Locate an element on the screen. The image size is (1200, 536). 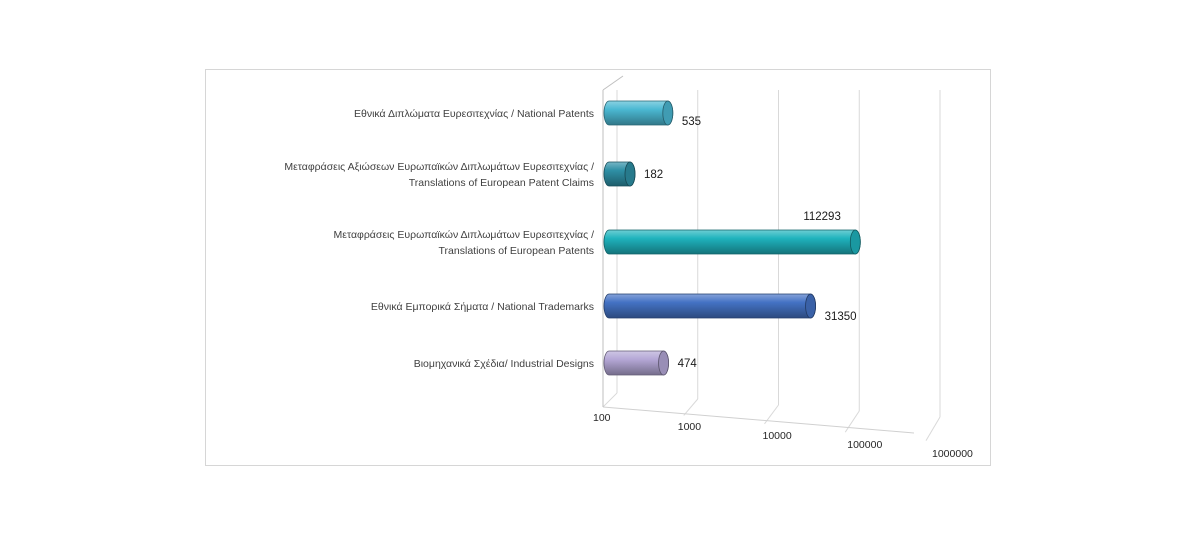
category-label: Βιομηχανικά Σχέδια/ Industrial Designs is located at coordinates (504, 364).